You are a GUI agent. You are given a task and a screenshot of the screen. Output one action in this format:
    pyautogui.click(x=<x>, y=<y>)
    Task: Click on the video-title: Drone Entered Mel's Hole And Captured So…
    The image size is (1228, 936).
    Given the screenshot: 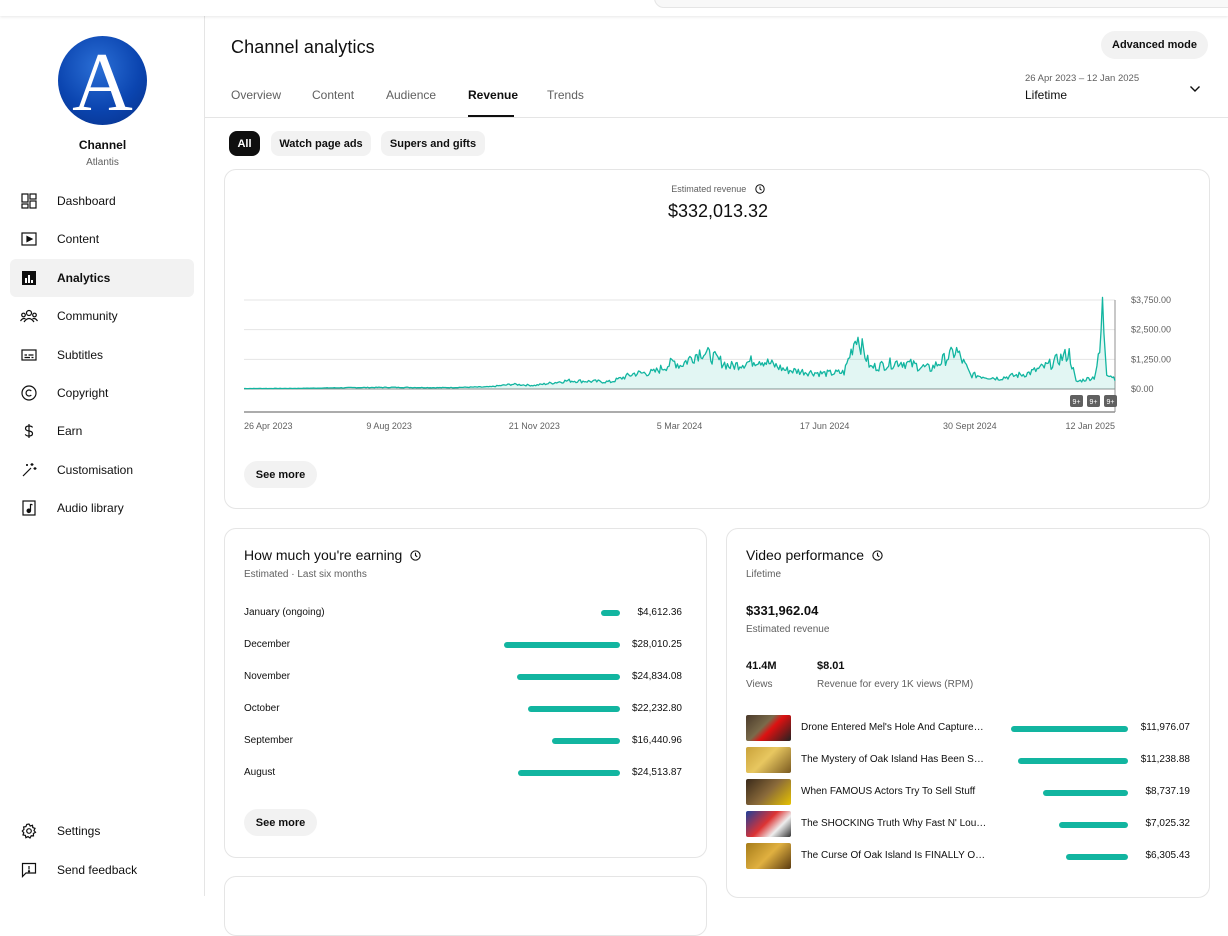 What is the action you would take?
    pyautogui.click(x=895, y=727)
    